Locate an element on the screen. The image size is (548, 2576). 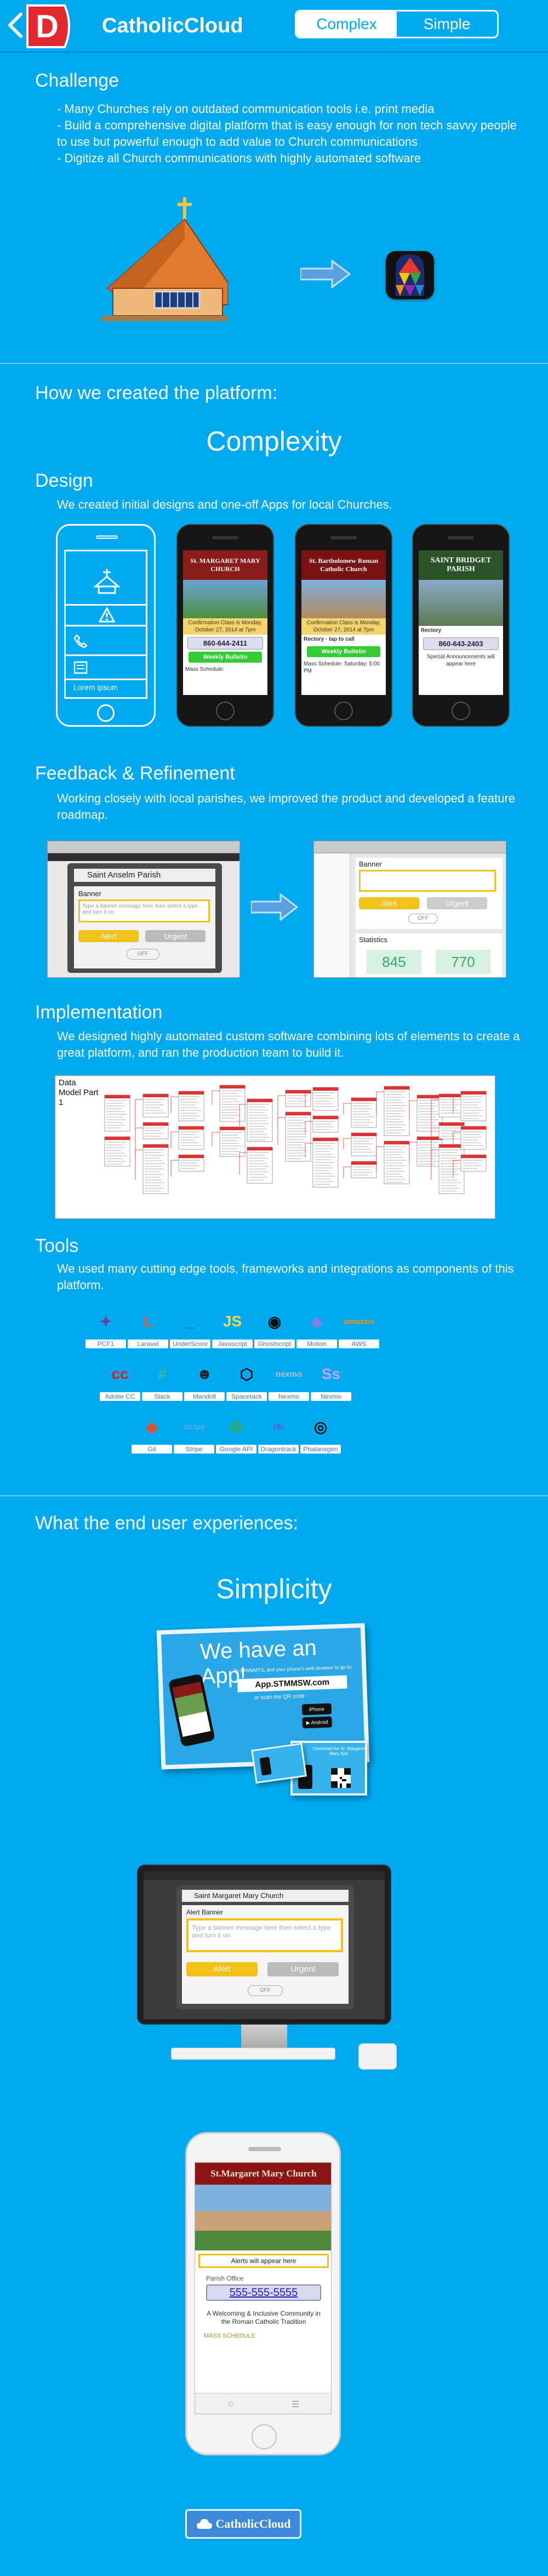
tool-label: Motion is located at coordinates (316, 1344).